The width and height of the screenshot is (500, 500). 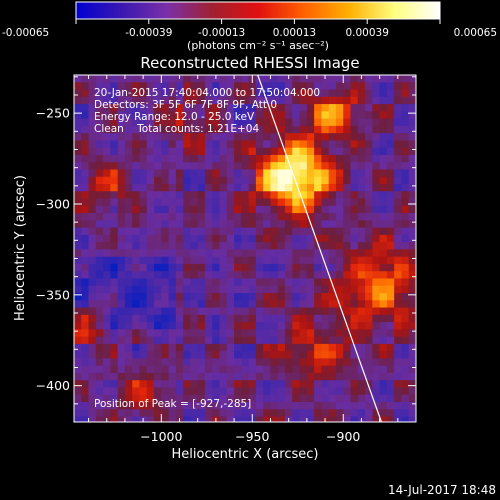 What do you see at coordinates (366, 33) in the screenshot?
I see `colorbar-tick-label: 0.00039` at bounding box center [366, 33].